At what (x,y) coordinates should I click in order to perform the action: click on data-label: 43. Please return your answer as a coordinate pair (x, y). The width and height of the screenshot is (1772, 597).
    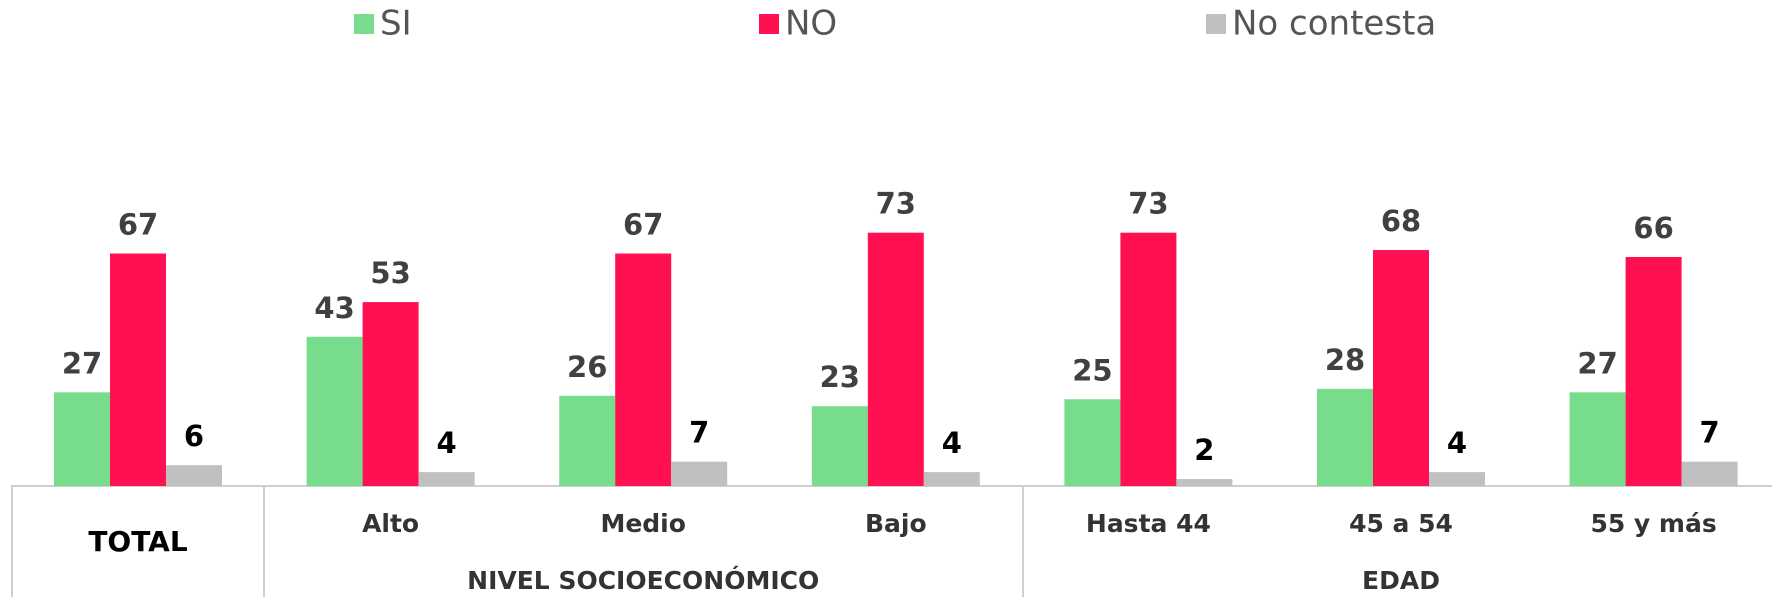
    Looking at the image, I should click on (334, 308).